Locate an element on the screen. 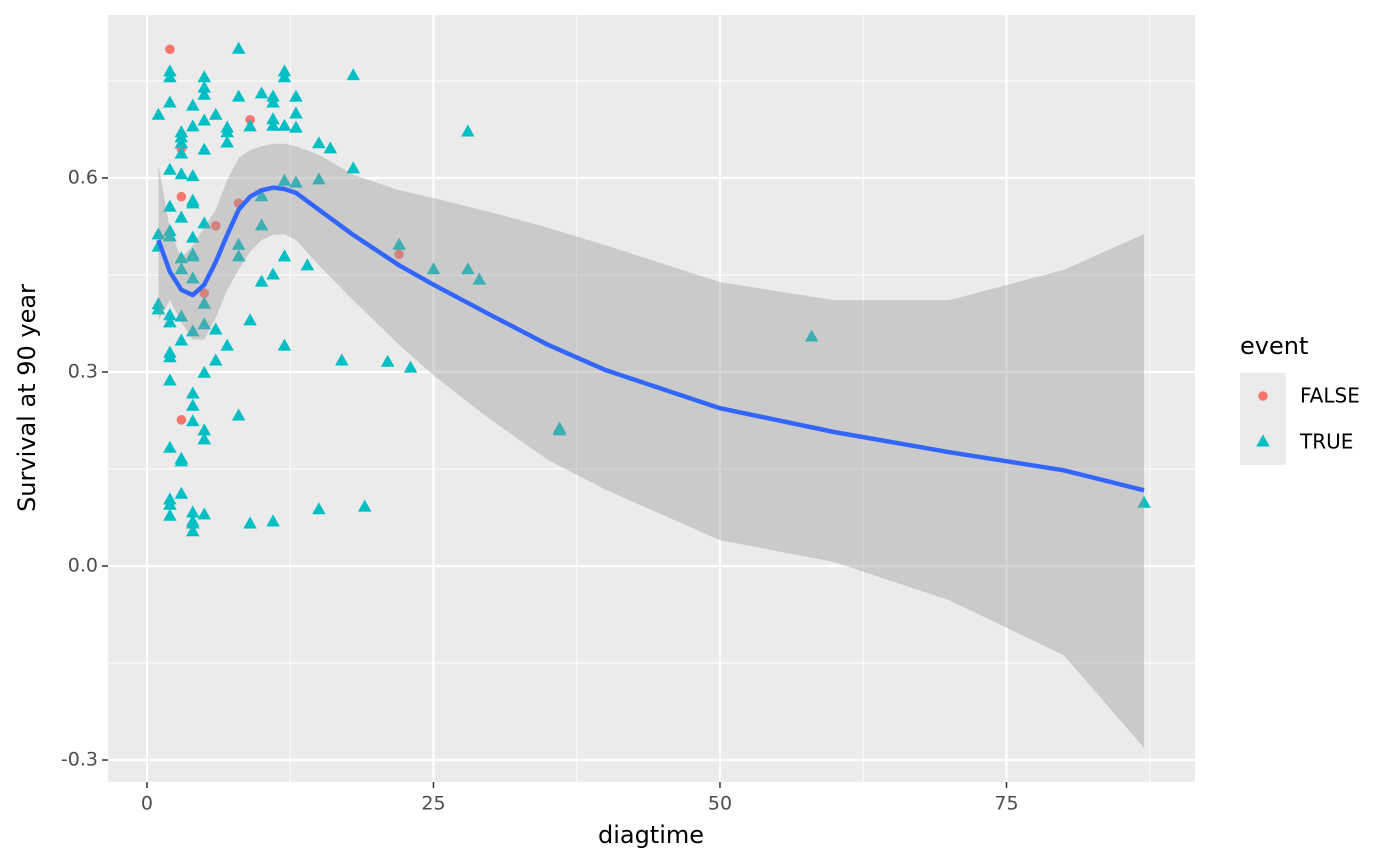 This screenshot has width=1400, height=866. legend-title: event is located at coordinates (1274, 346).